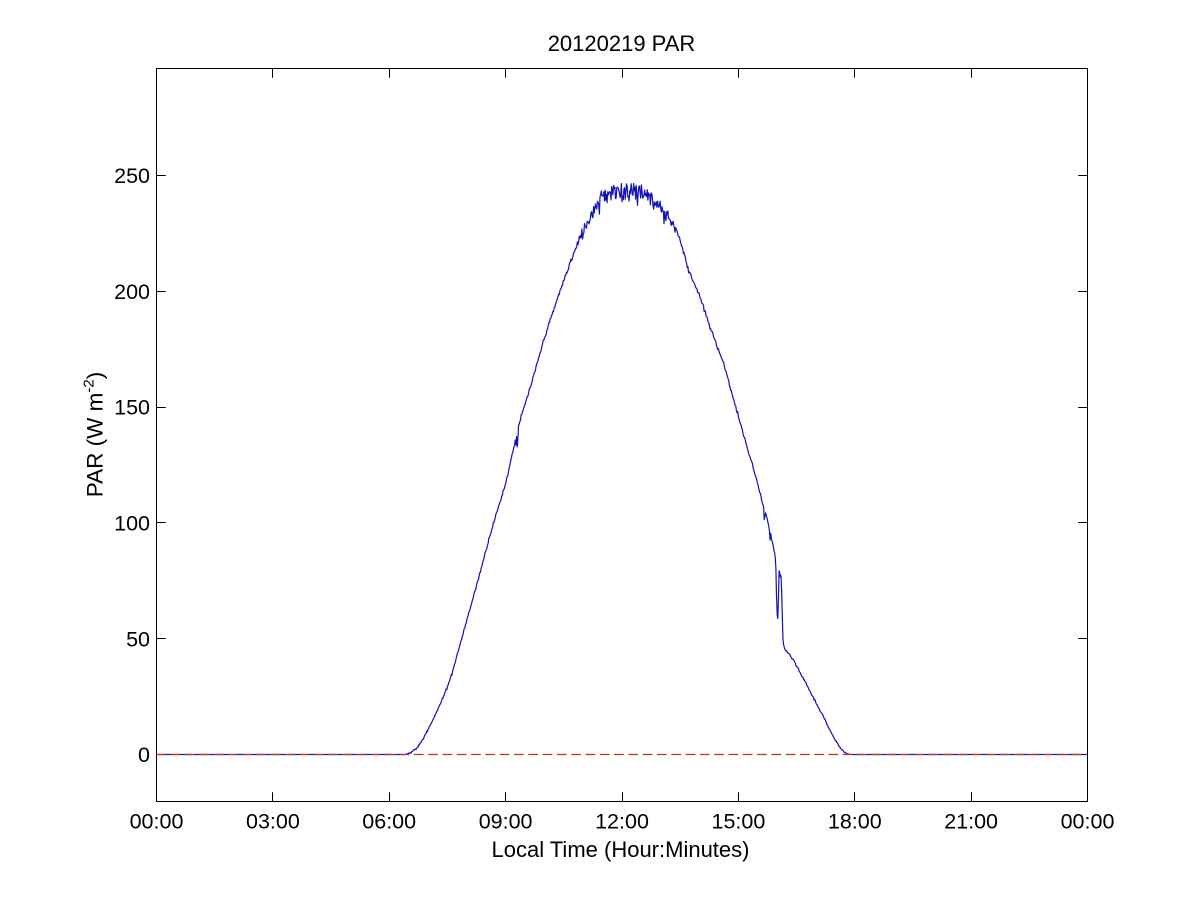 The width and height of the screenshot is (1201, 901). Describe the element at coordinates (621, 849) in the screenshot. I see `svg-text: Local Time (Hour:Minutes)` at that location.